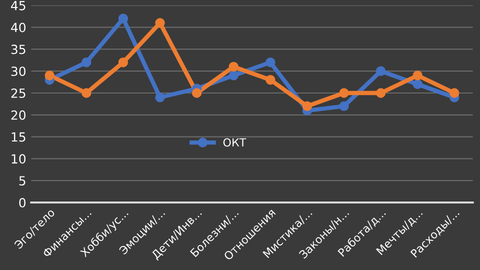  I want to click on y-tick-label: 25, so click(18, 93).